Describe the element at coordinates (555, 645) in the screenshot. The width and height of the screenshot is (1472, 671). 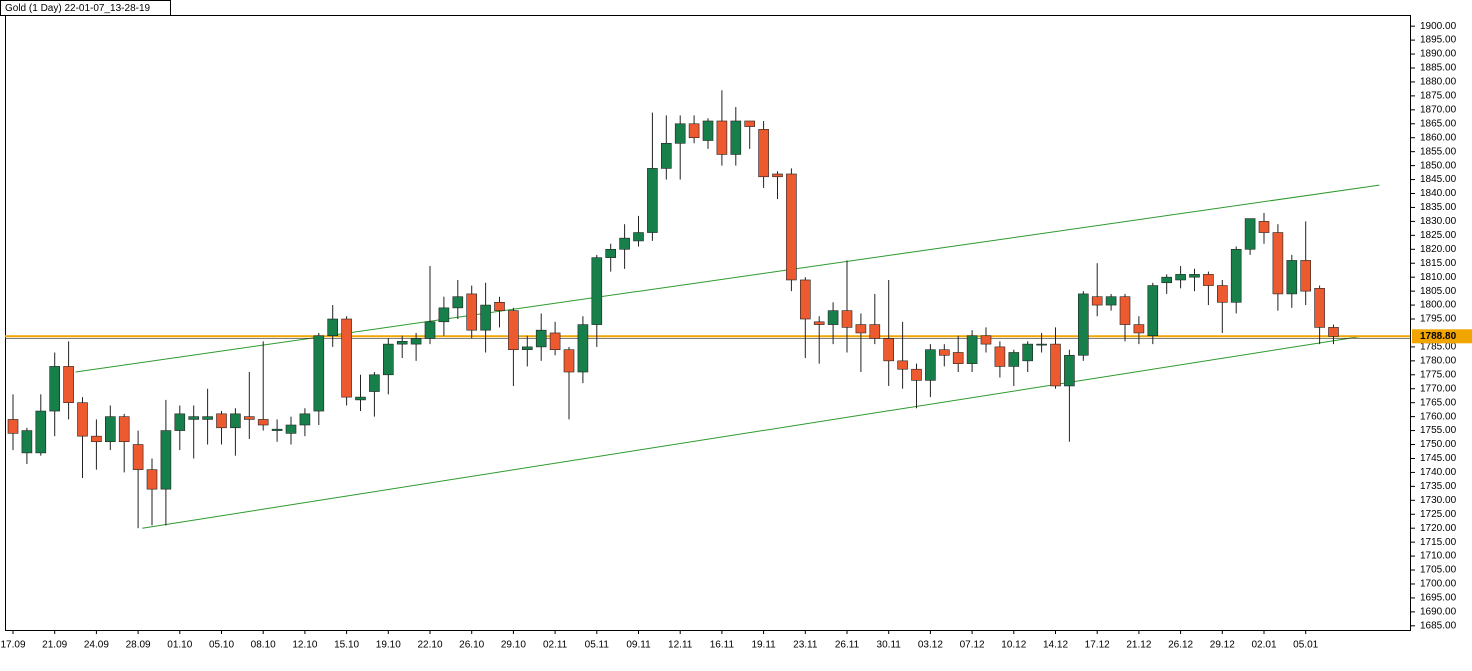
I see `x-tick-label: 02.11` at that location.